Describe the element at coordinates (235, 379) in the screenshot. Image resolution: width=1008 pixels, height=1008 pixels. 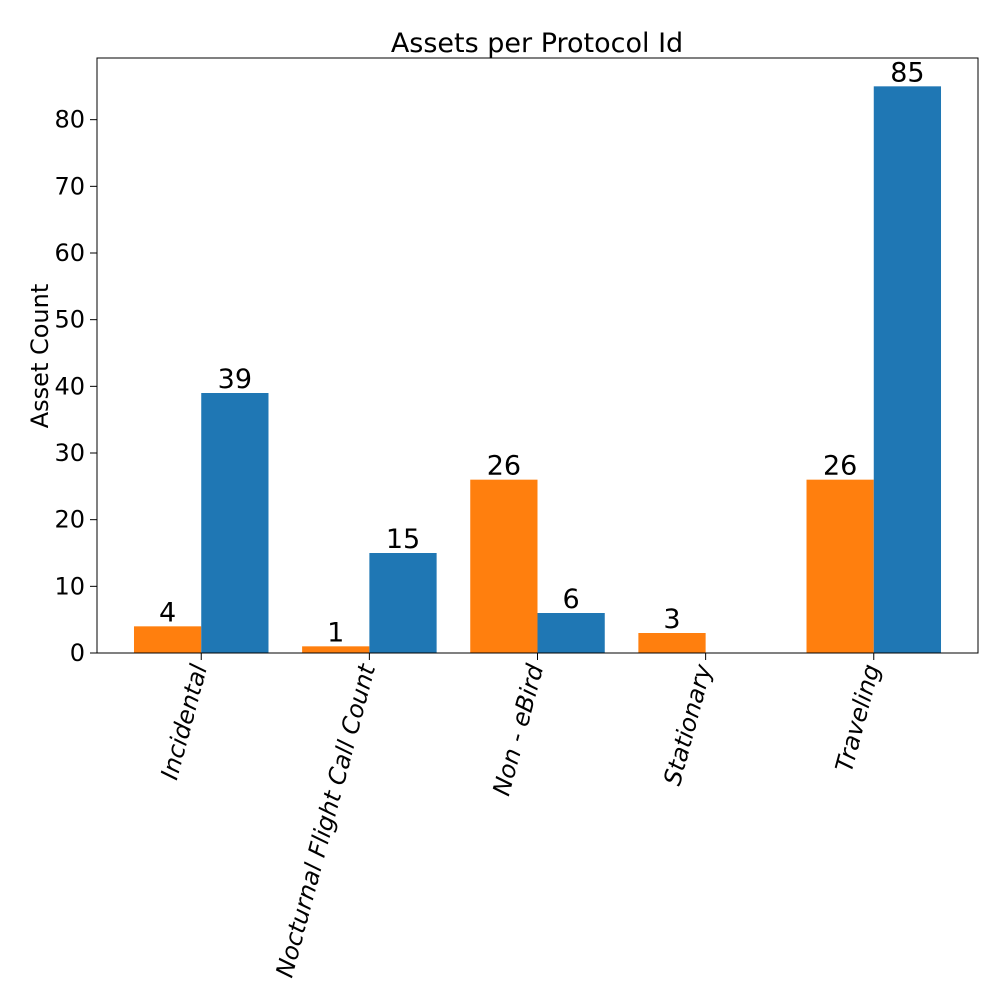
I see `data-label: 39` at that location.